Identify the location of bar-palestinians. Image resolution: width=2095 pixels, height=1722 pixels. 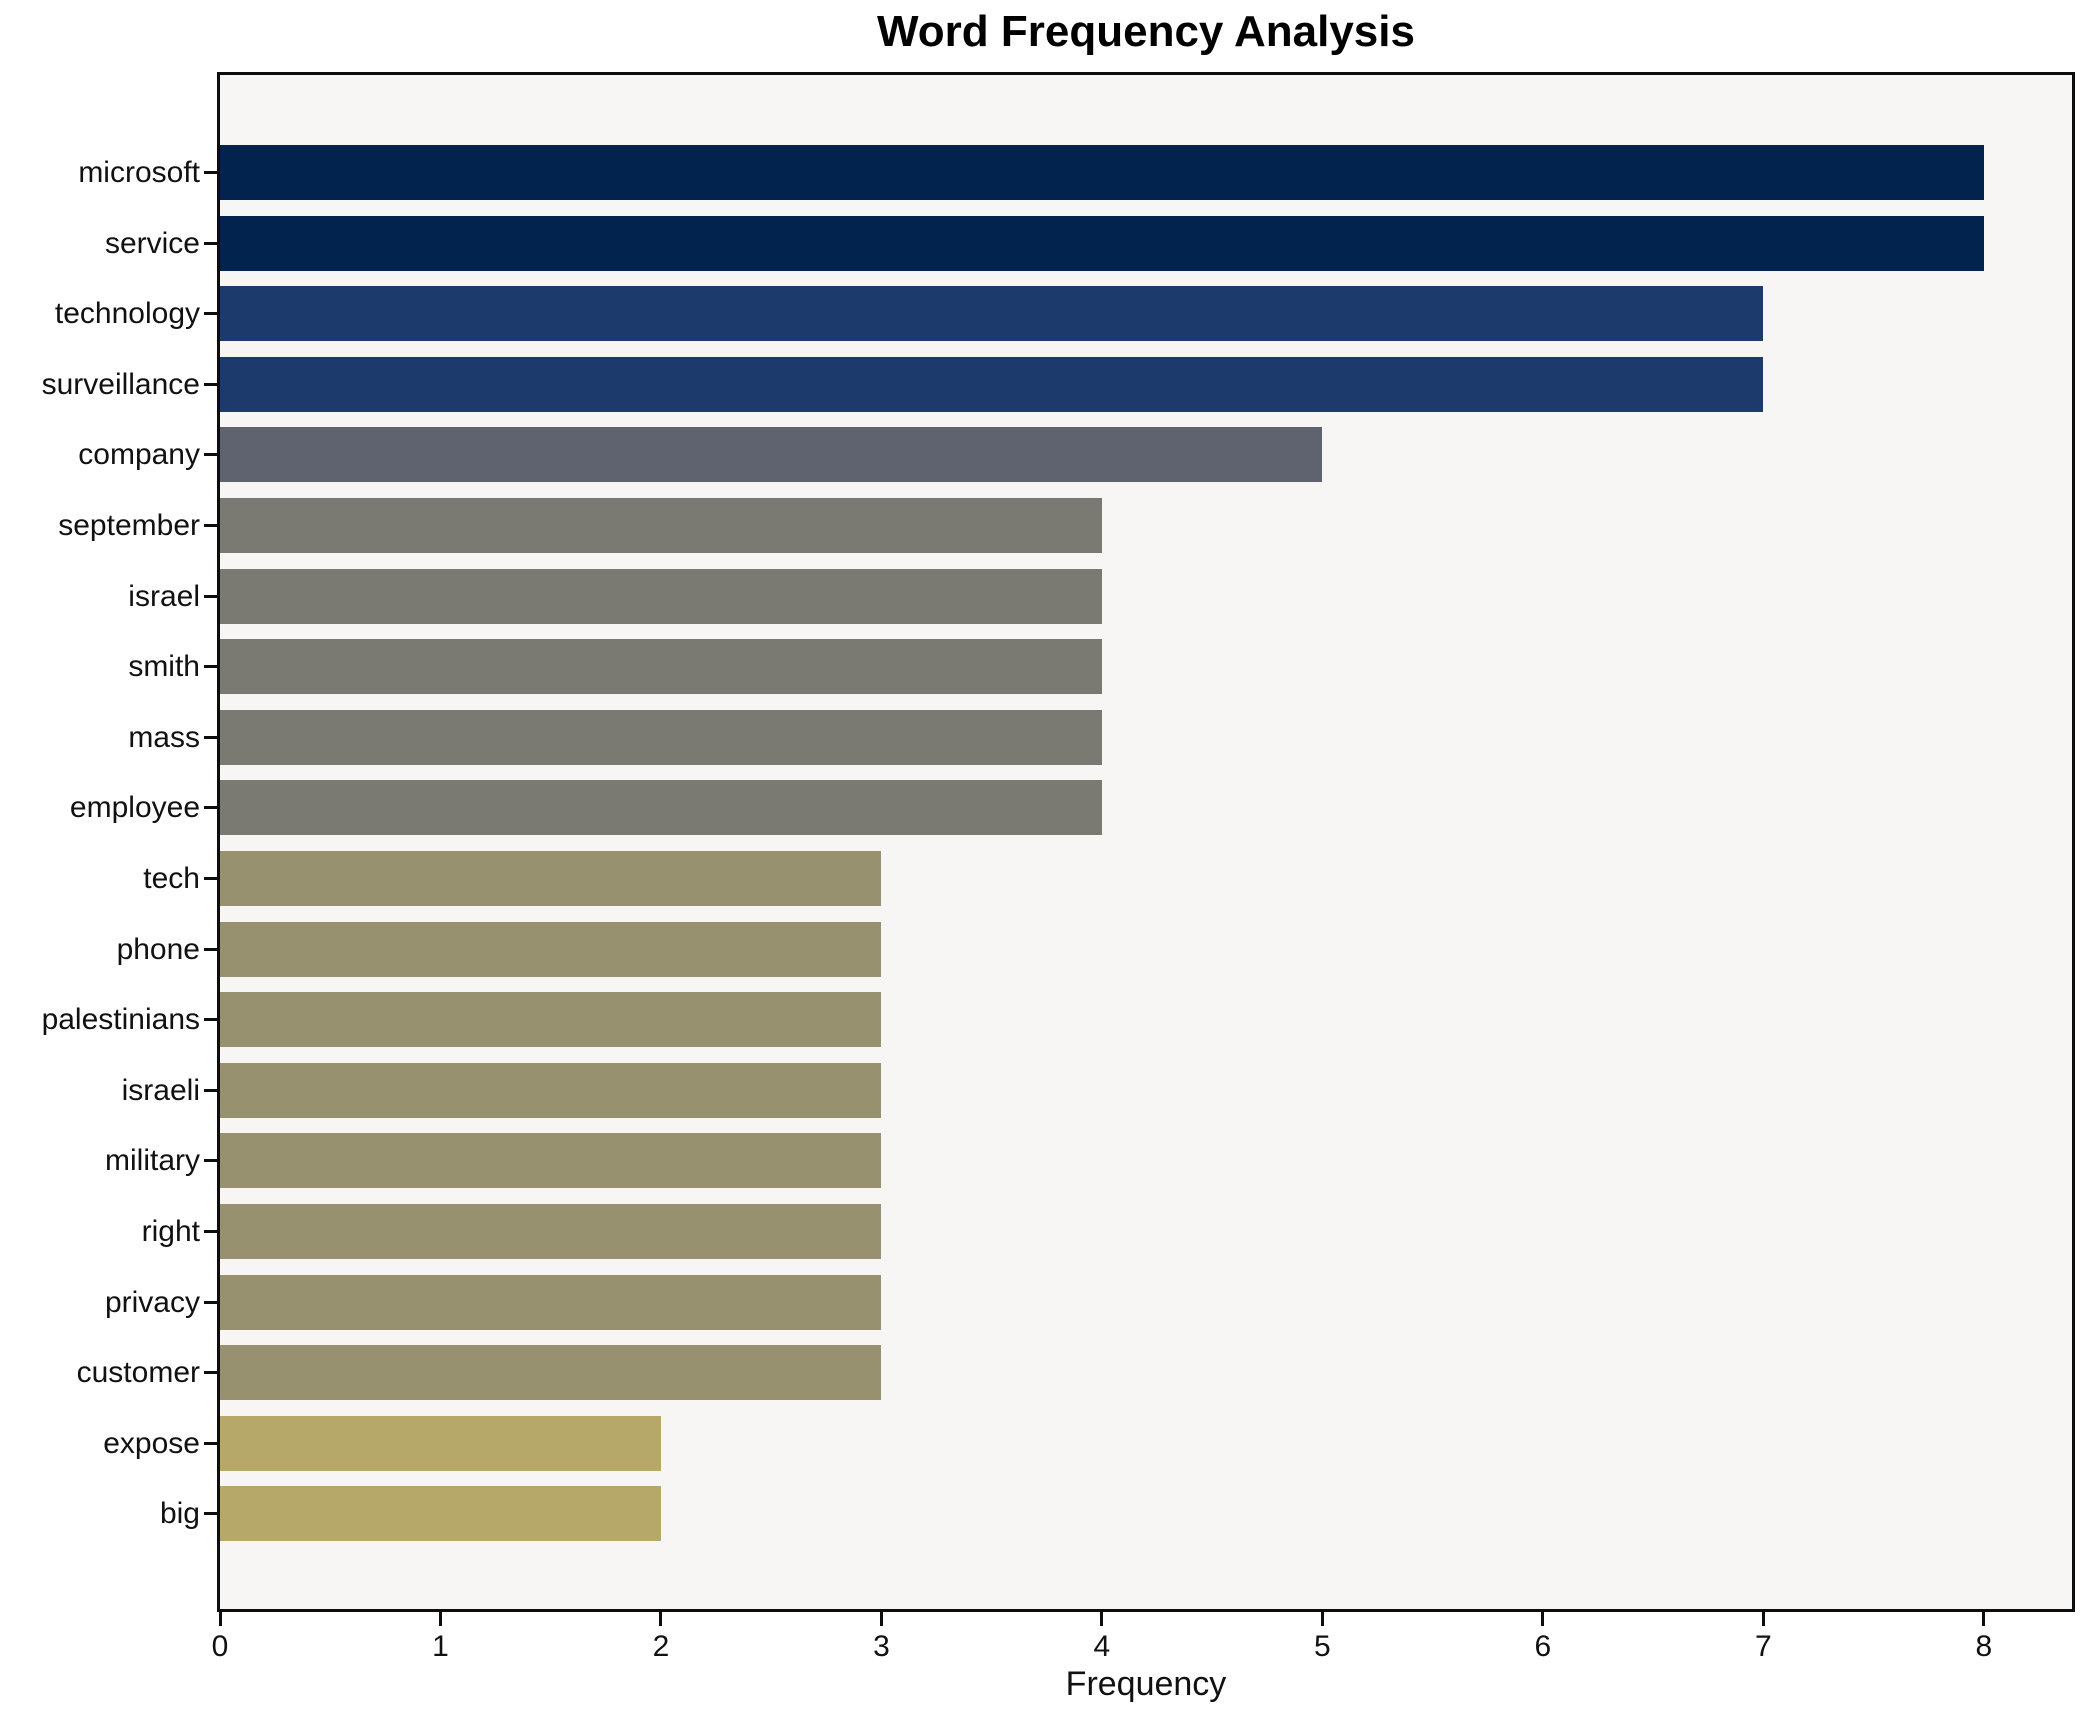
(551, 1020).